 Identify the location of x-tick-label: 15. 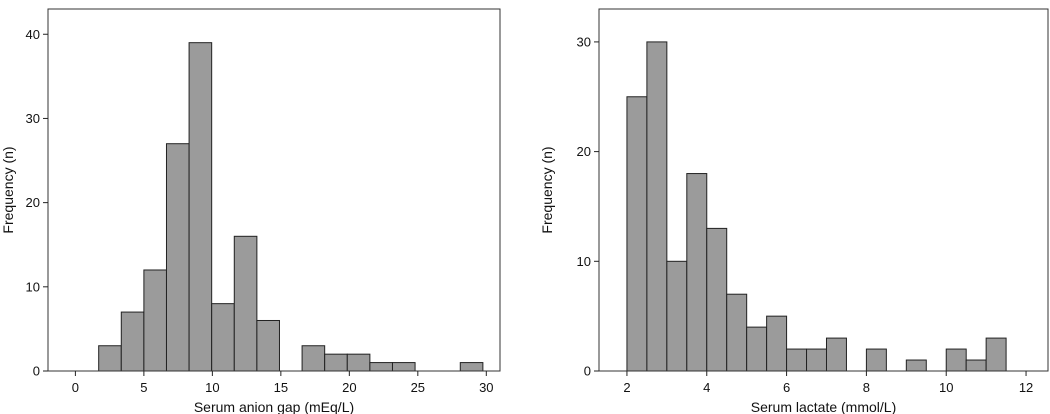
(281, 387).